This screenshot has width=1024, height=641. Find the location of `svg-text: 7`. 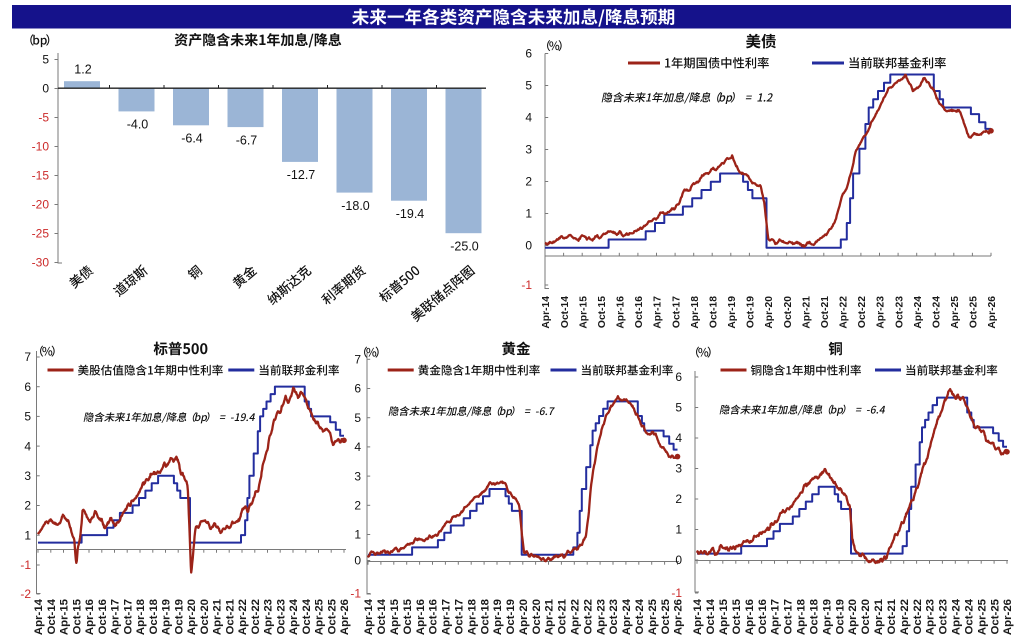

svg-text: 7 is located at coordinates (27, 357).